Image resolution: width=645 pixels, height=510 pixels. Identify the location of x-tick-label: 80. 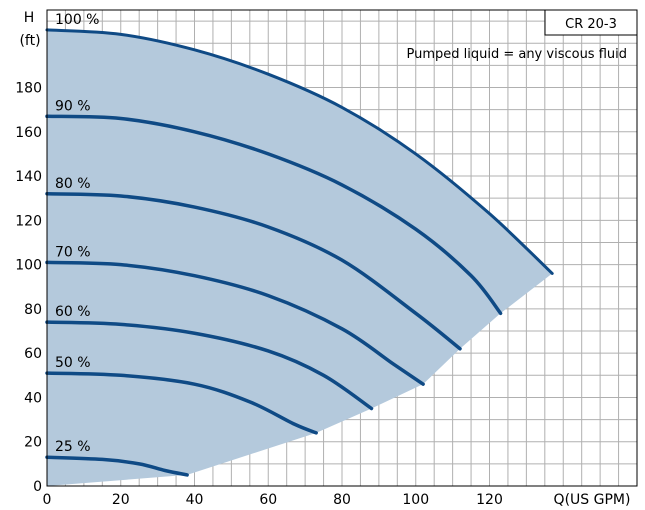
(342, 500).